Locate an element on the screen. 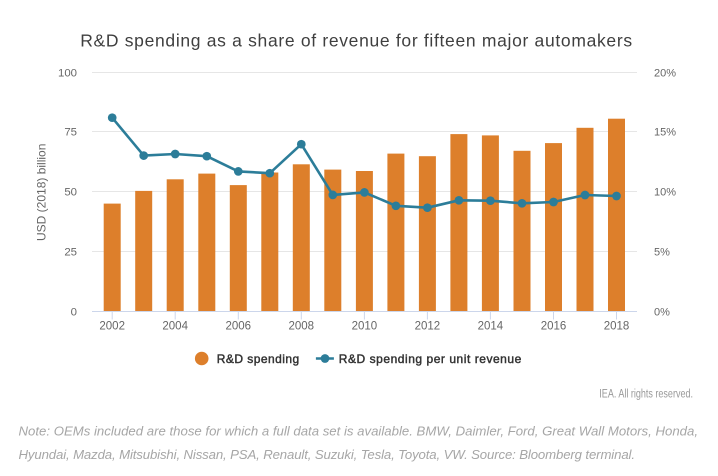 The height and width of the screenshot is (476, 718). svg-text: 15% is located at coordinates (665, 133).